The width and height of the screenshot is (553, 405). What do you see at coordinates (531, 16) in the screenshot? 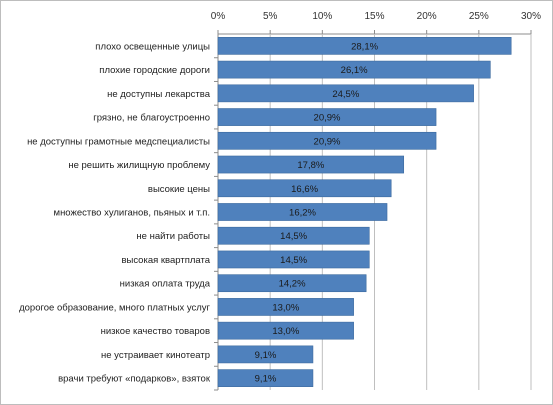
I see `x-tick-label: 30%` at bounding box center [531, 16].